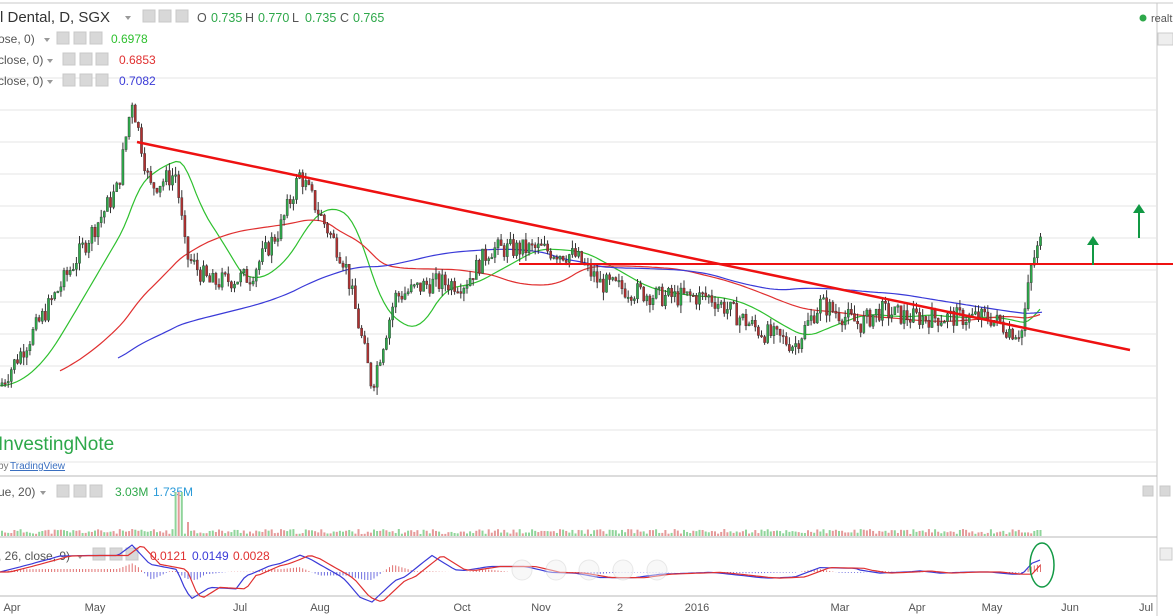 The width and height of the screenshot is (1173, 616). Describe the element at coordinates (135, 555) in the screenshot. I see `macd-legend: , 26, close, 9) 0.0121 0.0149 0.0028` at that location.